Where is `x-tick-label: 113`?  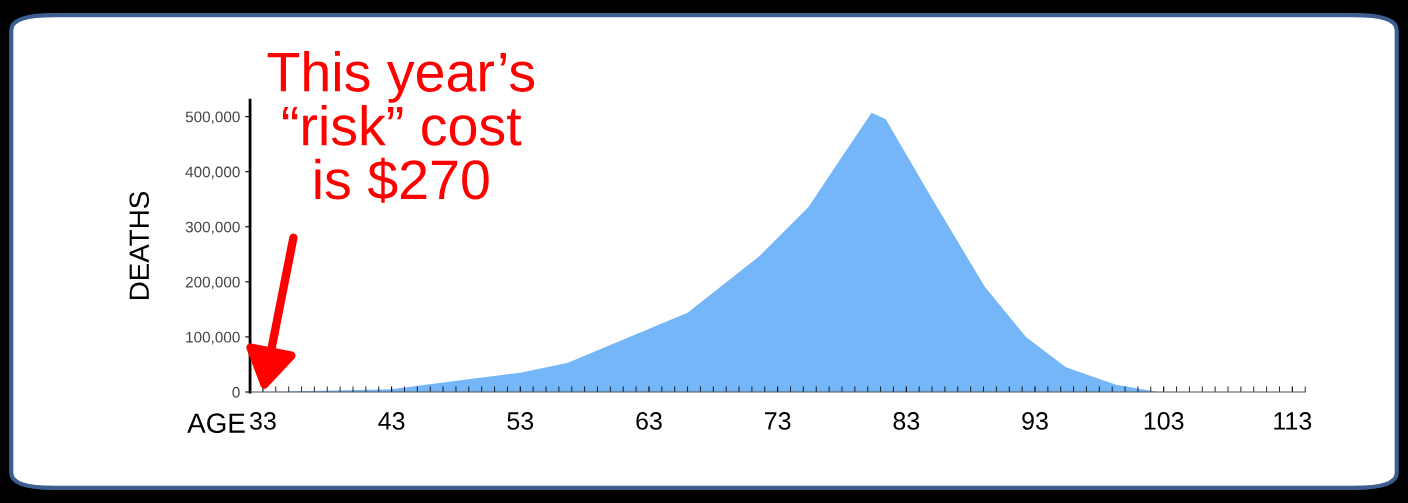
x-tick-label: 113 is located at coordinates (1293, 421).